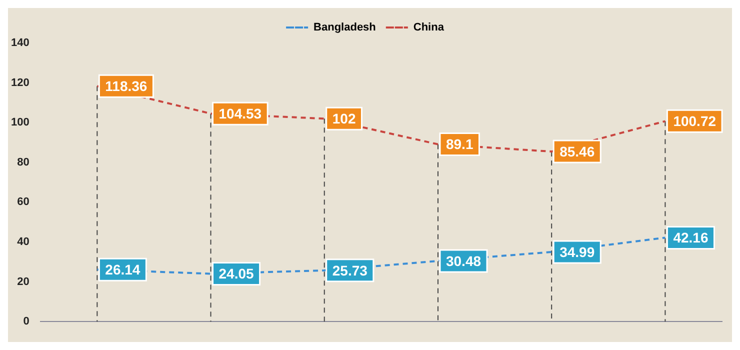 The image size is (740, 350). Describe the element at coordinates (344, 118) in the screenshot. I see `data-label: 102` at that location.